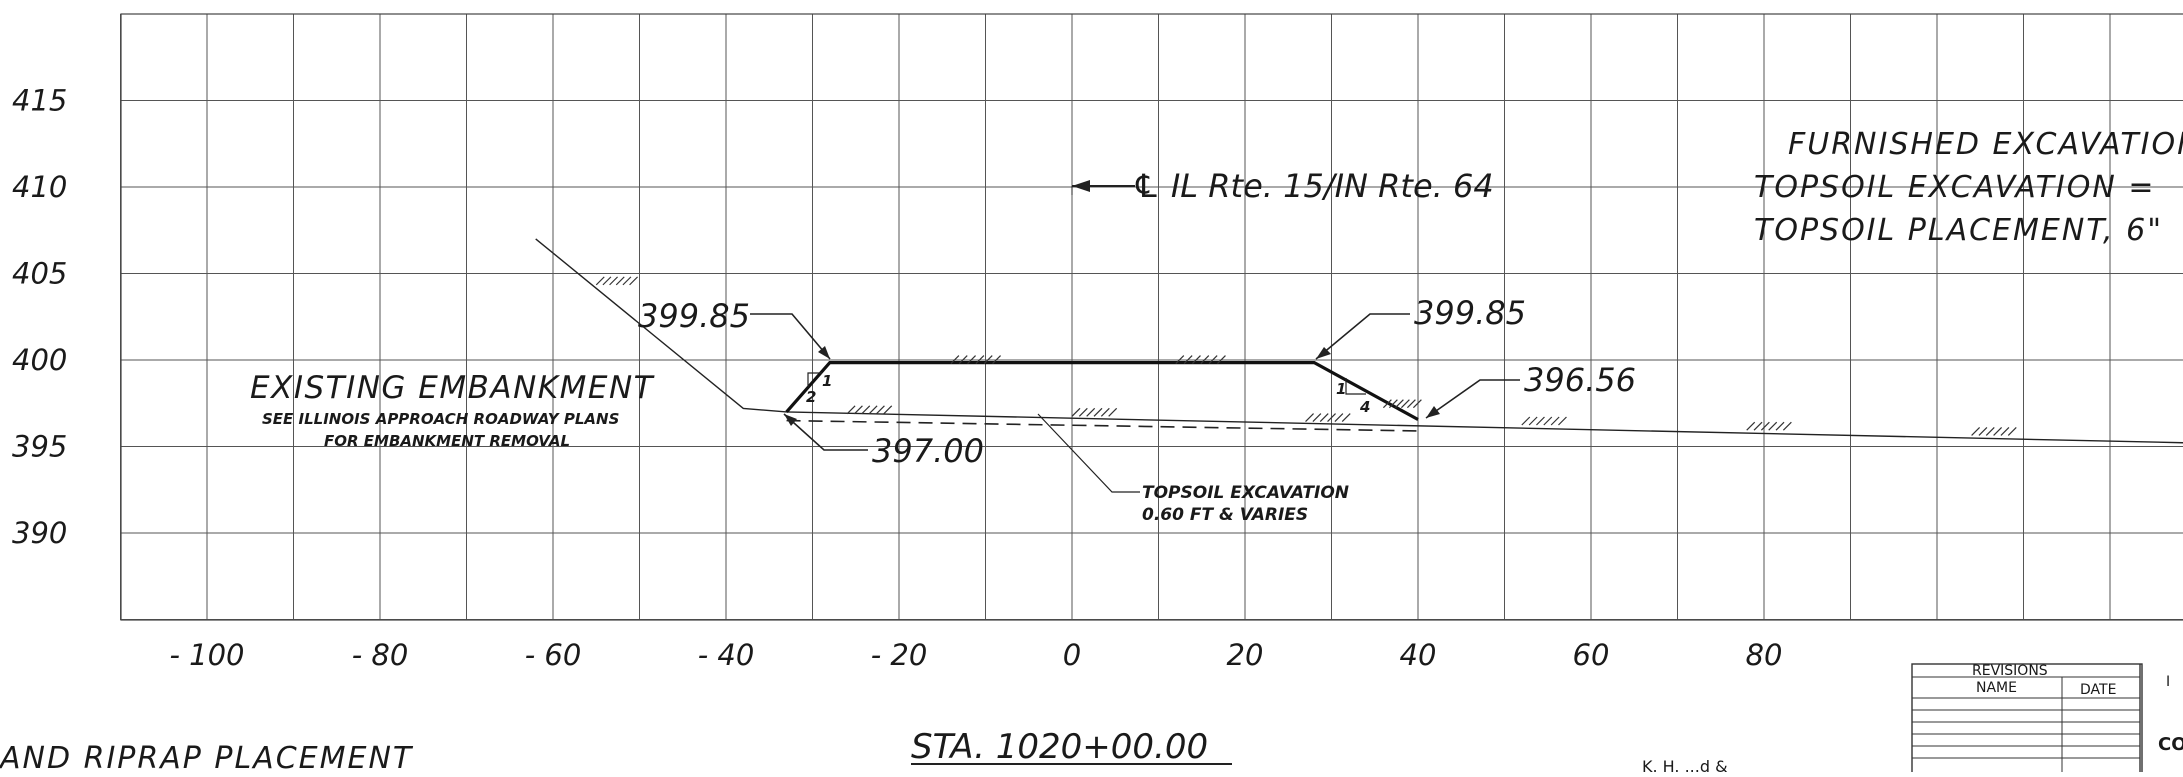 The height and width of the screenshot is (777, 2183). Describe the element at coordinates (1473, 399) in the screenshot. I see `leader-right-toe` at that location.